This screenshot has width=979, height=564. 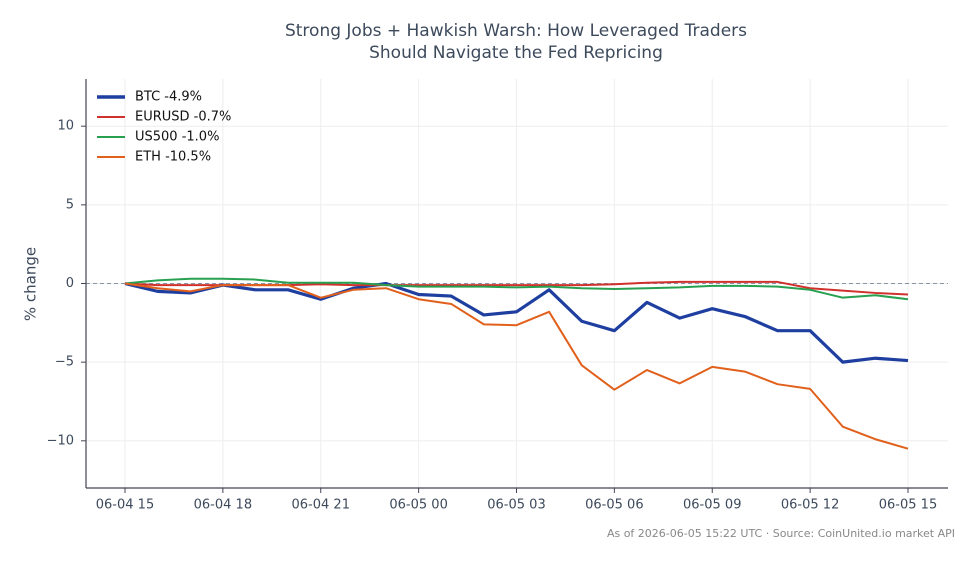 What do you see at coordinates (70, 283) in the screenshot?
I see `y-tick-label: 0` at bounding box center [70, 283].